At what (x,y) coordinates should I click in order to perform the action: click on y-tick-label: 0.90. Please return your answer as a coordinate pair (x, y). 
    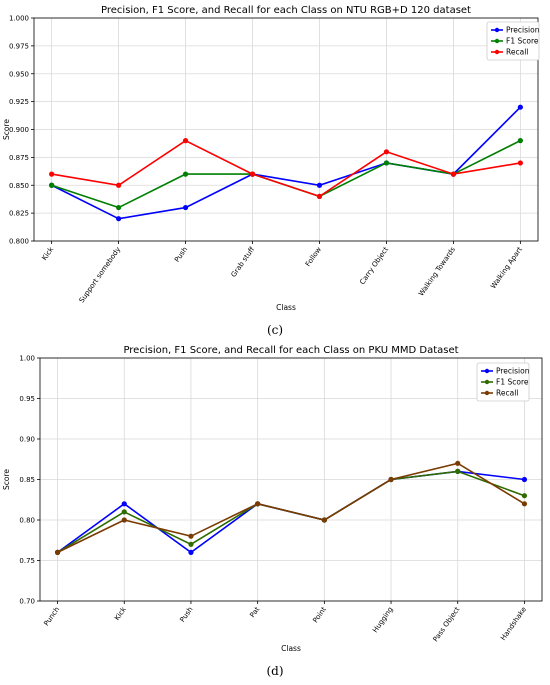
    Looking at the image, I should click on (27, 440).